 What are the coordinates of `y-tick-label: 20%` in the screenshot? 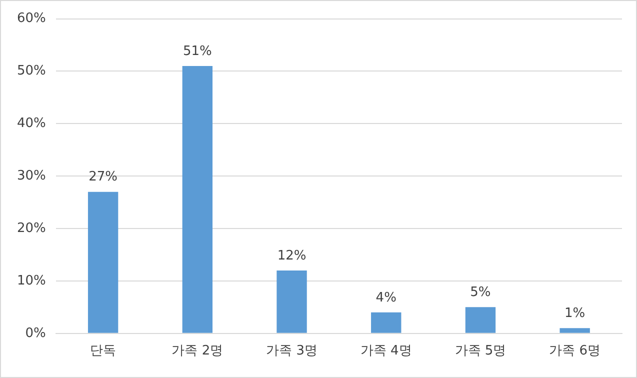 It's located at (31, 228).